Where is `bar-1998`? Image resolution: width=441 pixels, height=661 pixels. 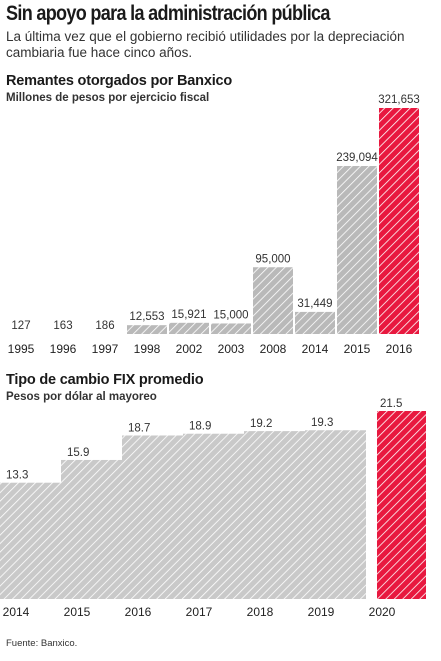
bar-1998 is located at coordinates (147, 329).